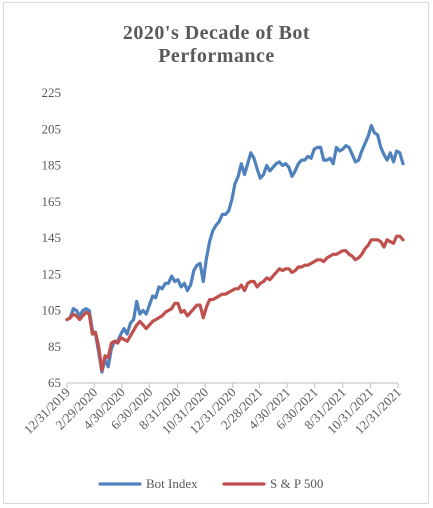  Describe the element at coordinates (52, 201) in the screenshot. I see `y-tick-label-165: 165` at that location.